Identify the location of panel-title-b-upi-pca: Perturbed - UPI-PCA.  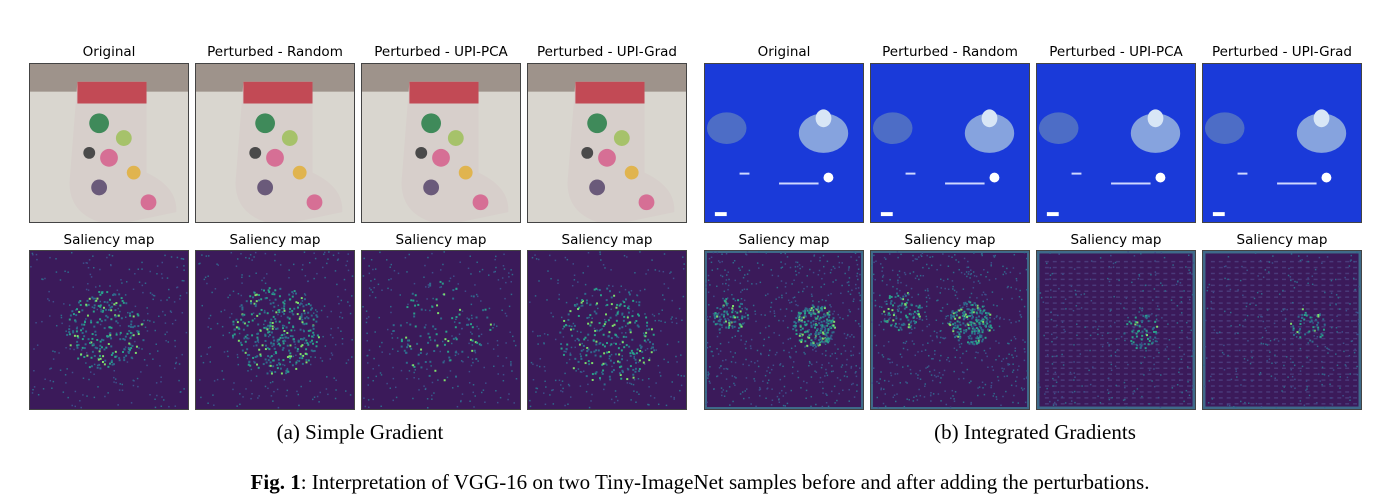
(1116, 52).